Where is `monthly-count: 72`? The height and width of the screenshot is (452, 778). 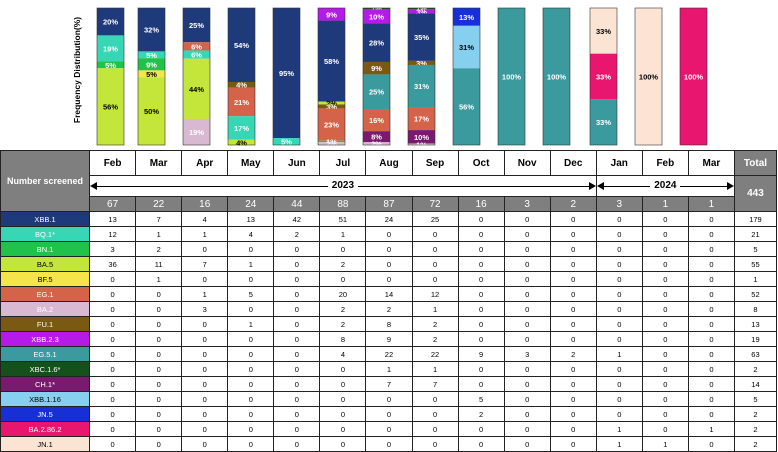 monthly-count: 72 is located at coordinates (435, 204).